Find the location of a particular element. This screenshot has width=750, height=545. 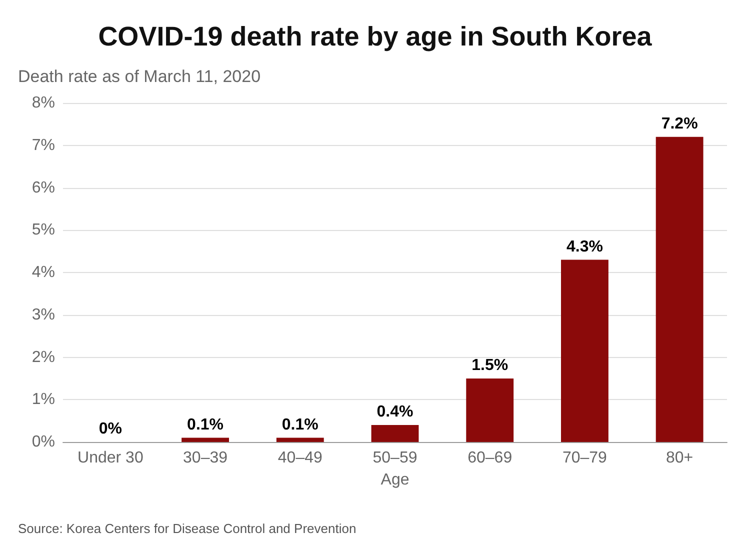

x-tick-label: 40–49 is located at coordinates (300, 458).